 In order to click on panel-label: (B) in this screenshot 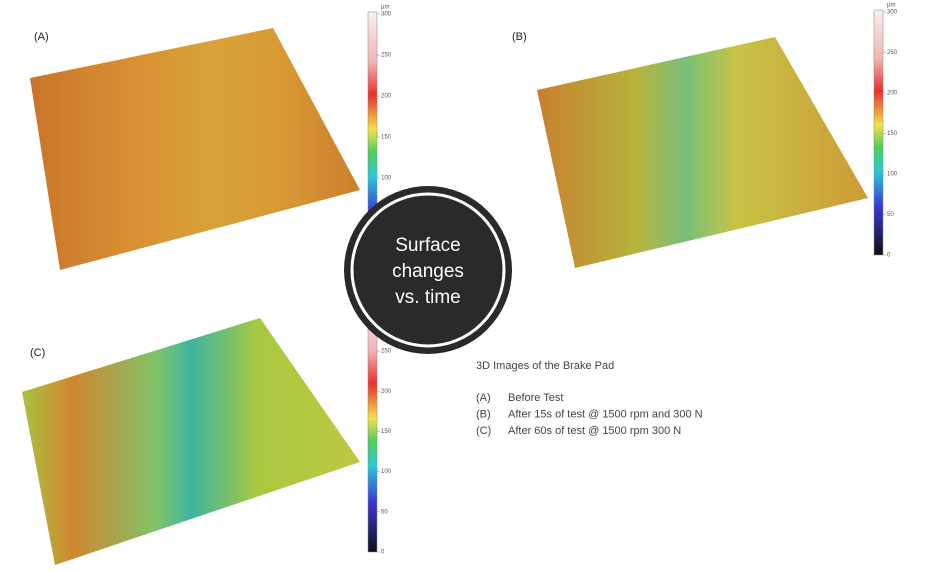, I will do `click(519, 37)`.